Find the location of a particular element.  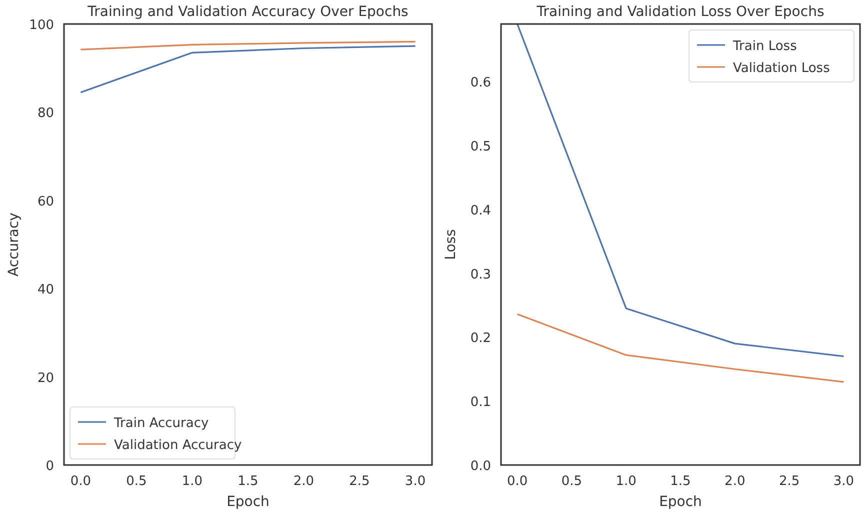

y-tick-label: 0.0 is located at coordinates (480, 466).